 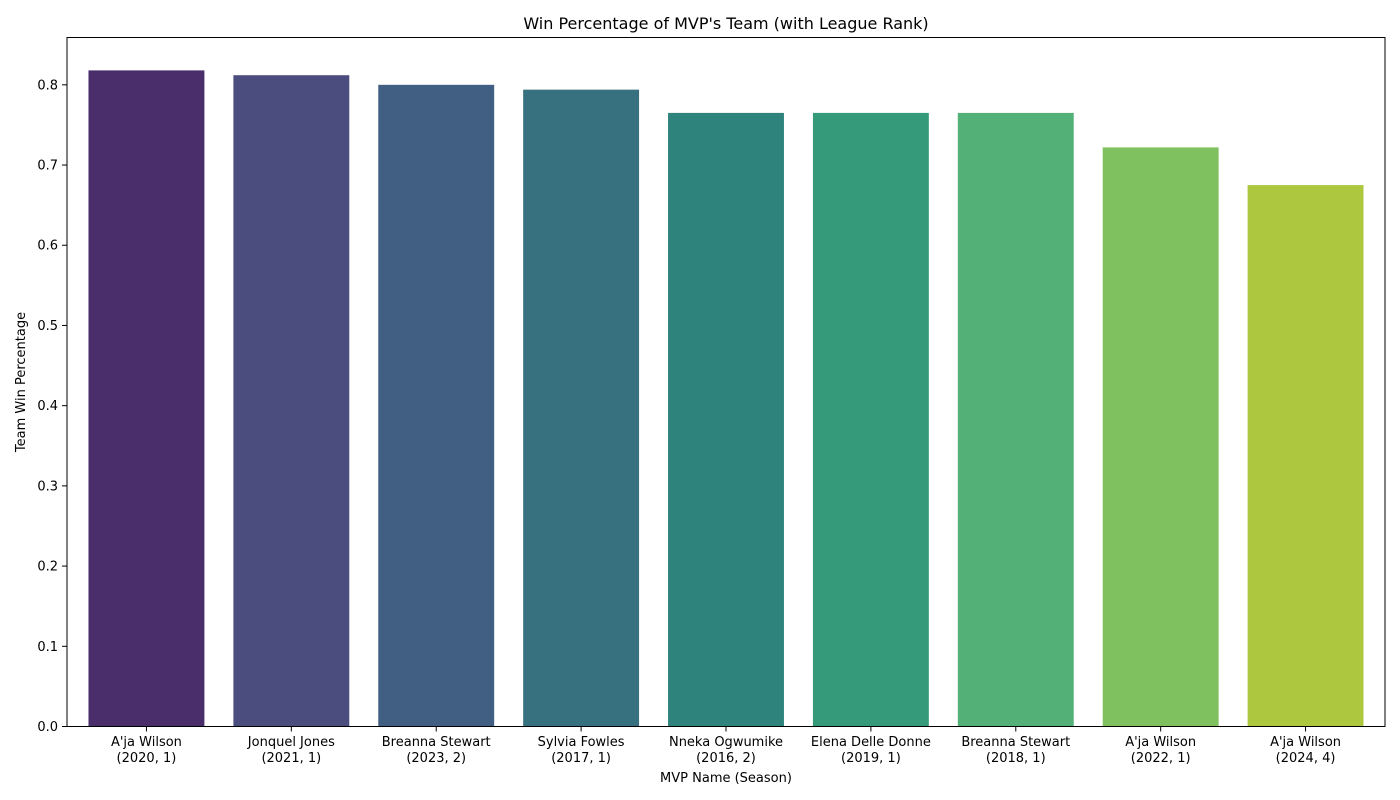 What do you see at coordinates (47, 647) in the screenshot?
I see `y-tick-label: 0.1` at bounding box center [47, 647].